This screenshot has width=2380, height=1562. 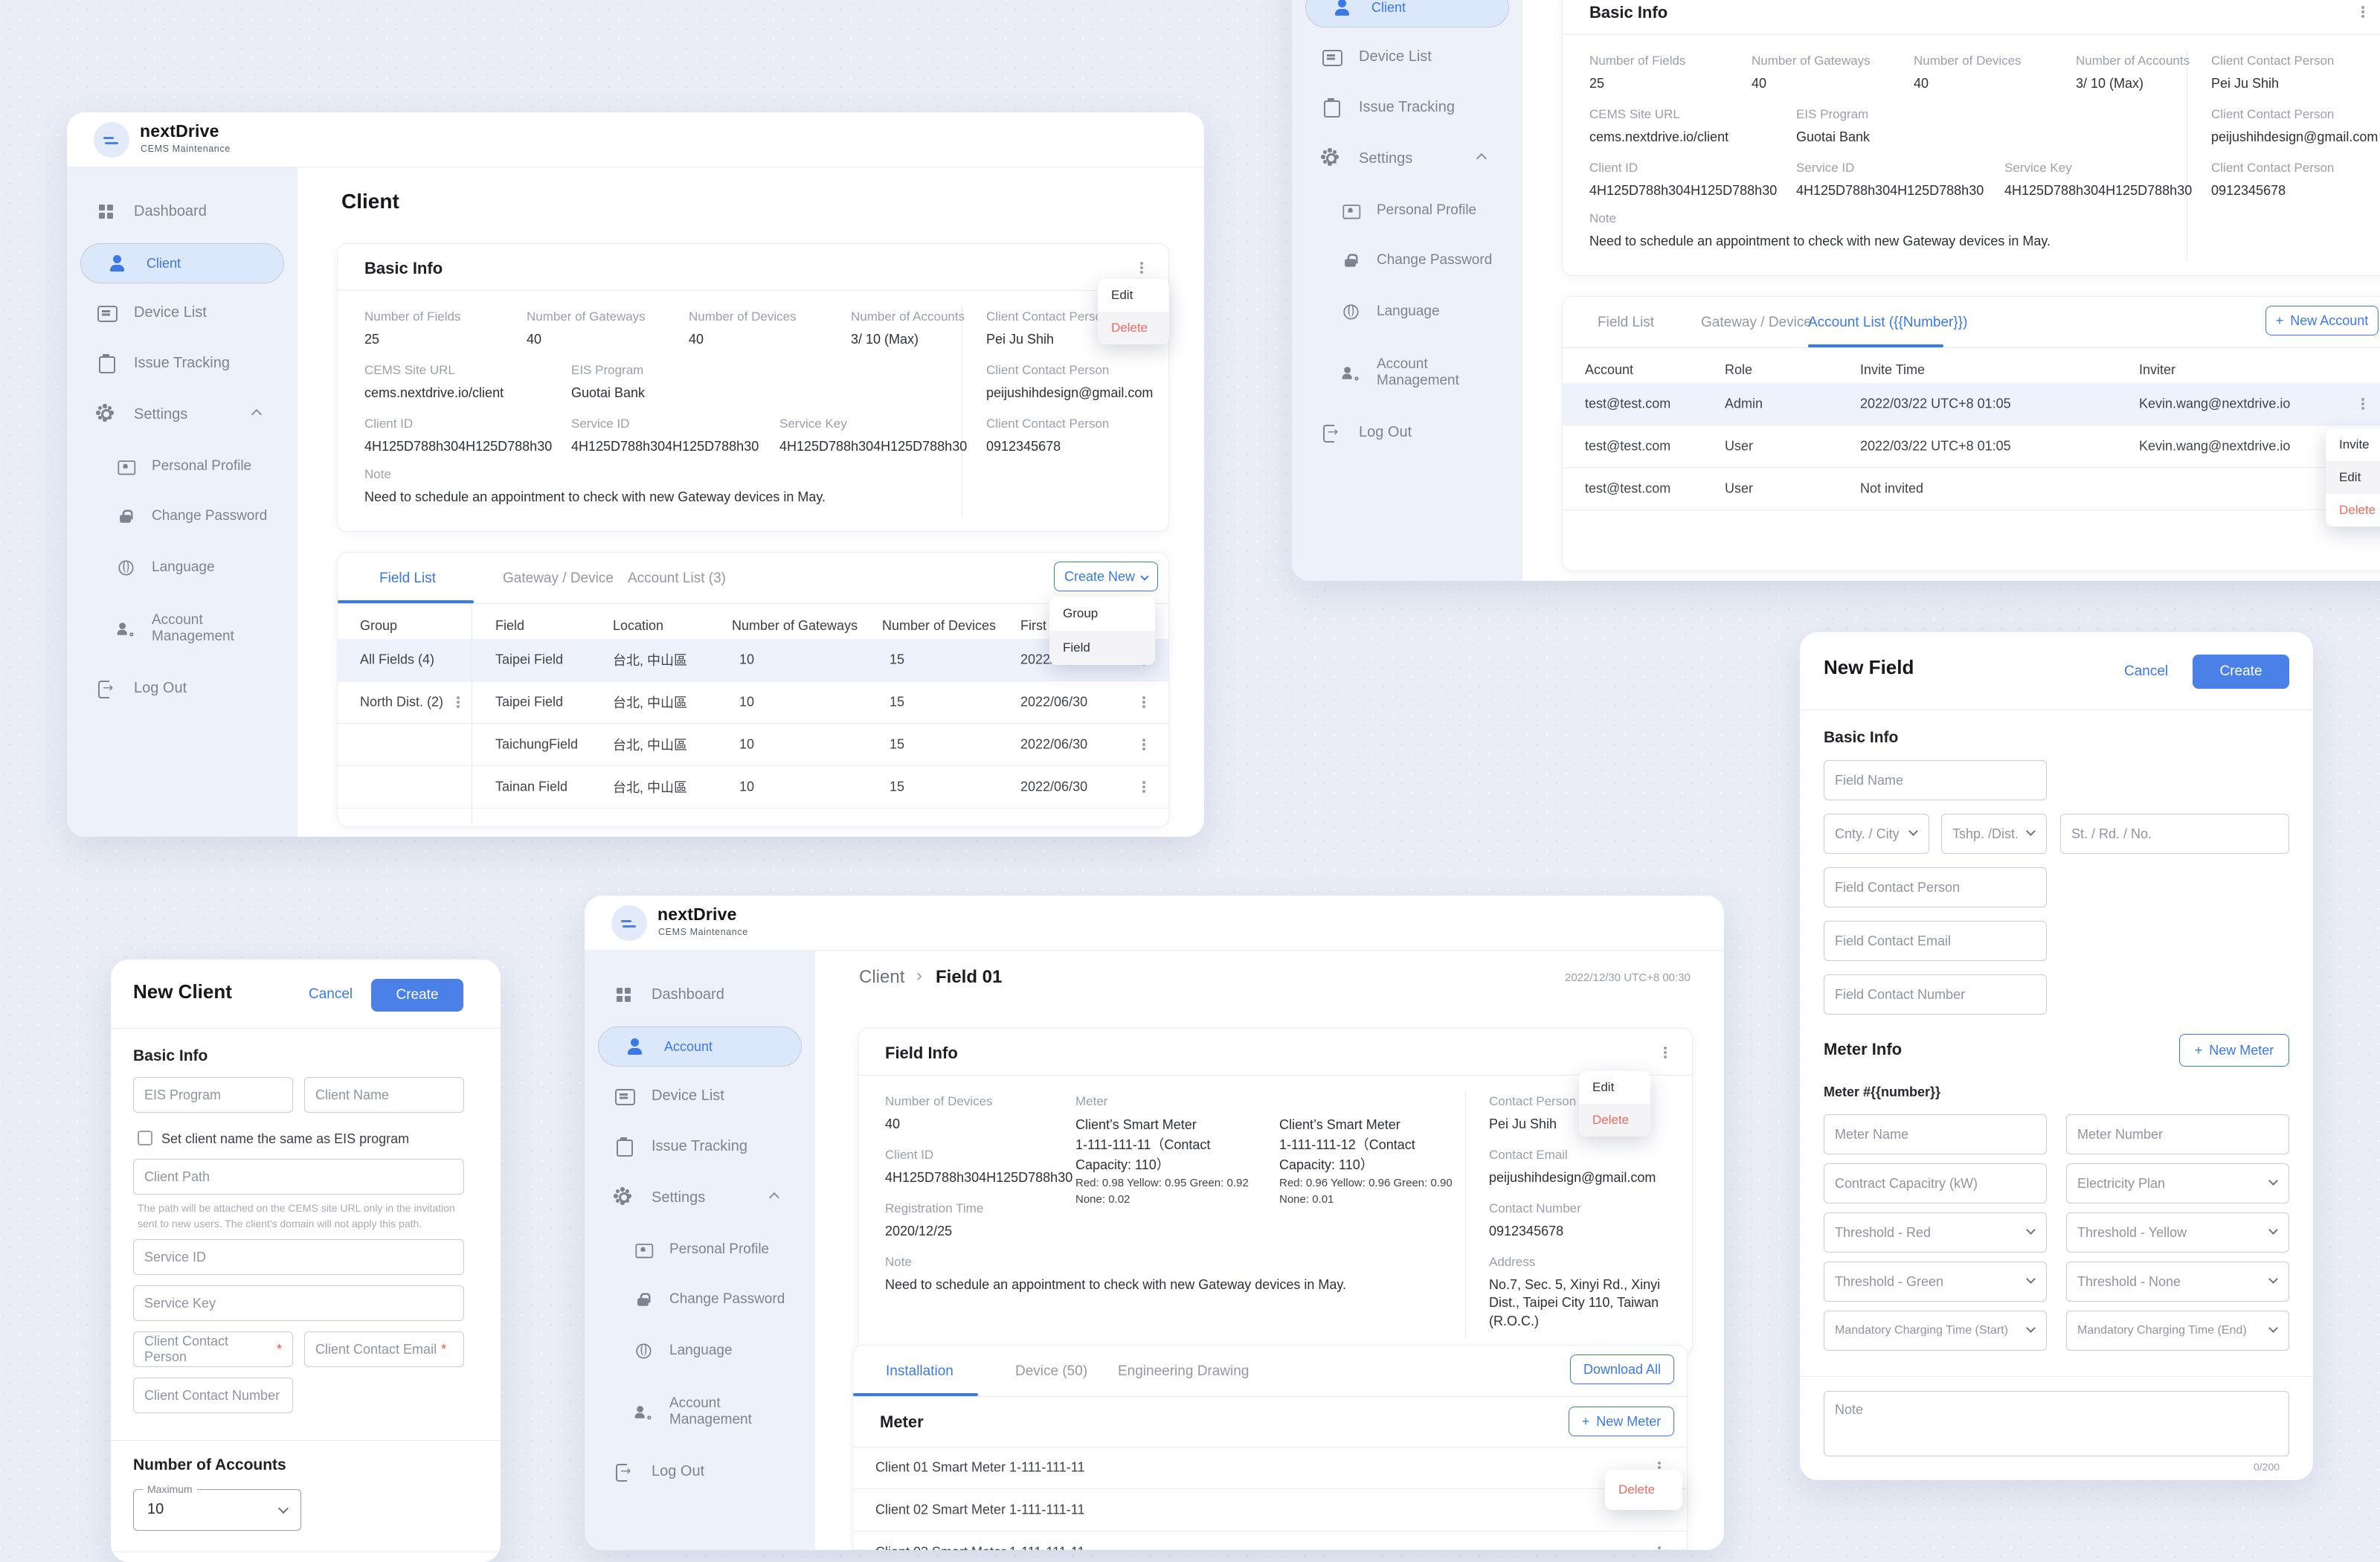 I want to click on tab-installation: Installation, so click(x=920, y=1371).